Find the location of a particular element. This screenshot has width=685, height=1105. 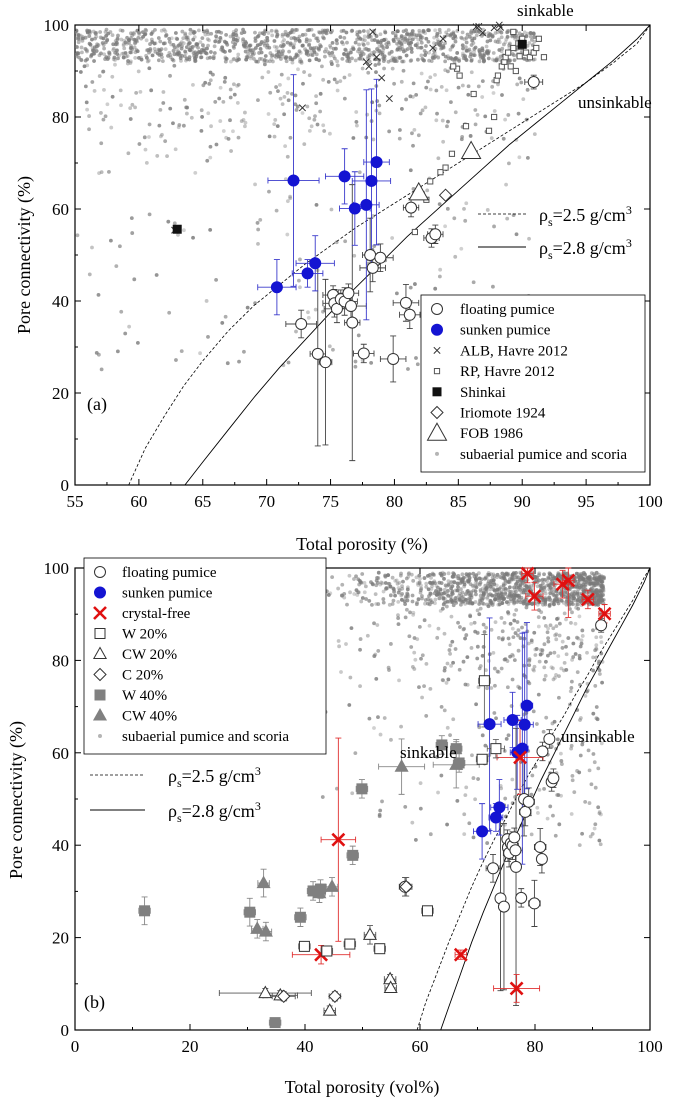

y-tick-label: 80 is located at coordinates (60, 117).